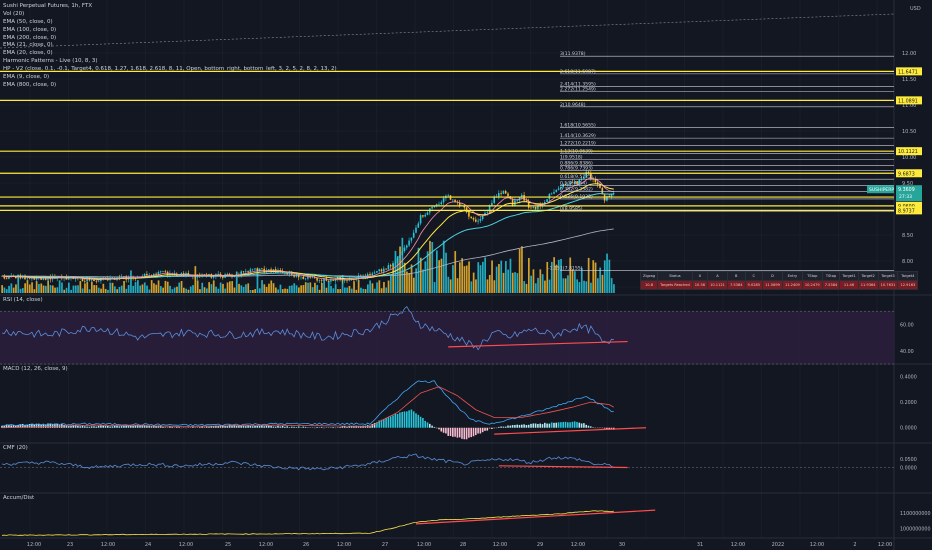 This screenshot has width=932, height=550. What do you see at coordinates (908, 276) in the screenshot?
I see `zigzag-header-cell: Target4` at bounding box center [908, 276].